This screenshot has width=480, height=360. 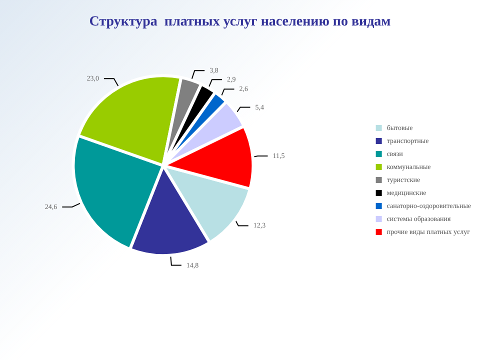 What do you see at coordinates (240, 22) in the screenshot?
I see `chart-title: Структура платных услуг населению по видам` at bounding box center [240, 22].